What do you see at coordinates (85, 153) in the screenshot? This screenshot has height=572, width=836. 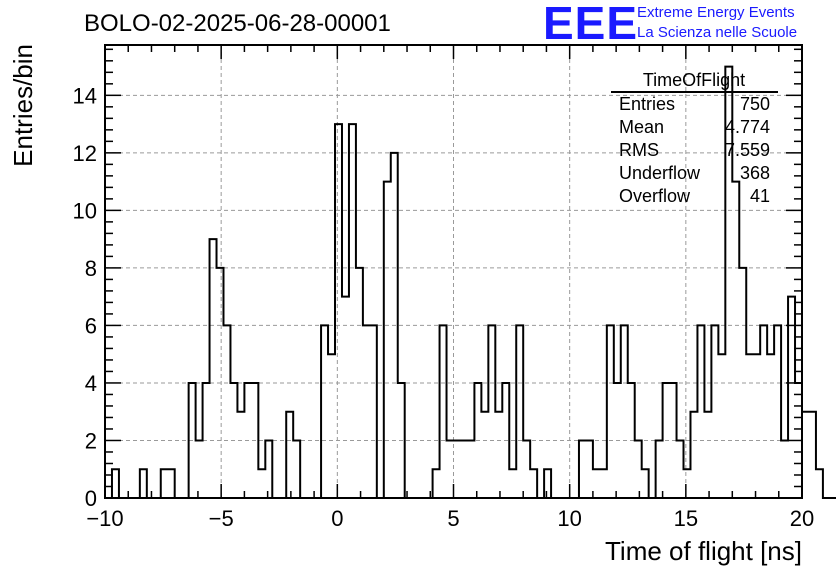 I see `y-tick-label: 12` at bounding box center [85, 153].